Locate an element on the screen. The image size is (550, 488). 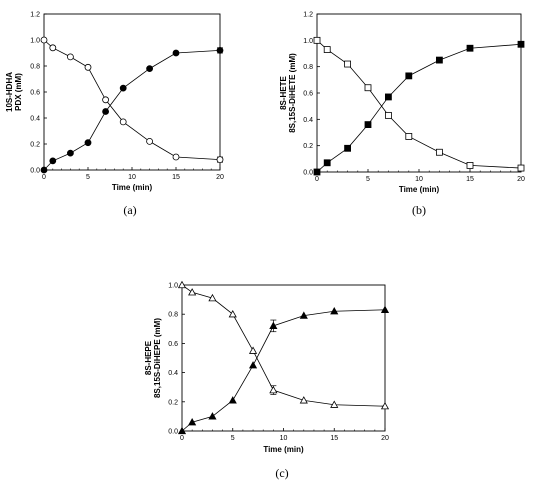
y-axis-label-line: 8S,15S-DiHETE (mM) is located at coordinates (292, 93).